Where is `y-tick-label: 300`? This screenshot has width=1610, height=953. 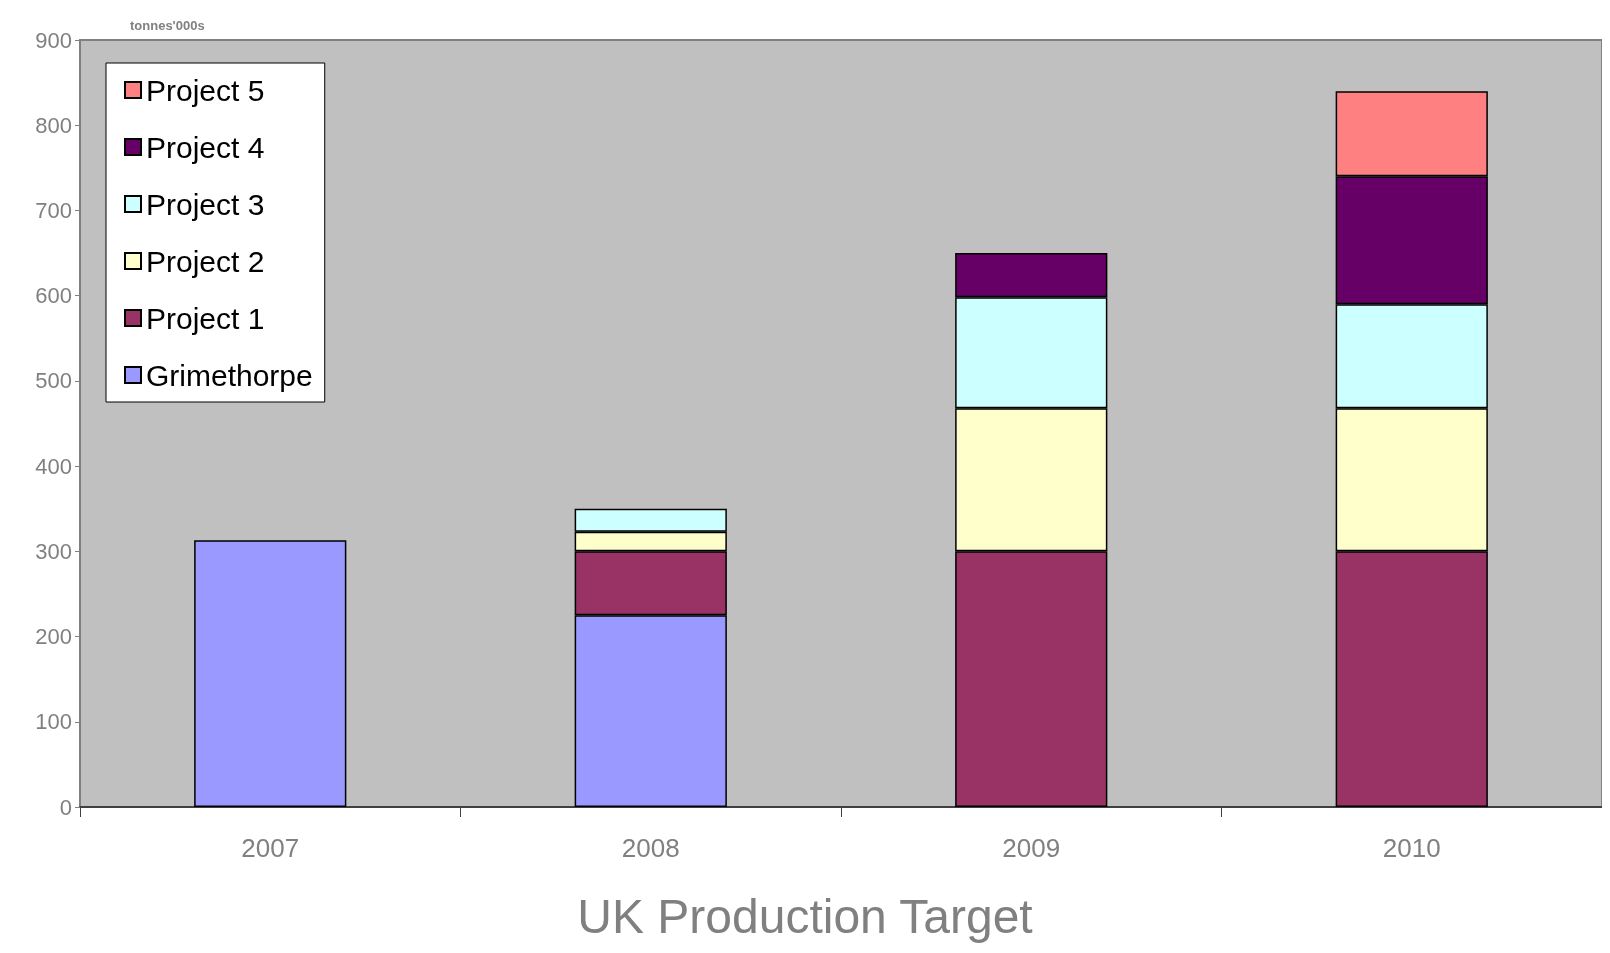
y-tick-label: 300 is located at coordinates (53, 551).